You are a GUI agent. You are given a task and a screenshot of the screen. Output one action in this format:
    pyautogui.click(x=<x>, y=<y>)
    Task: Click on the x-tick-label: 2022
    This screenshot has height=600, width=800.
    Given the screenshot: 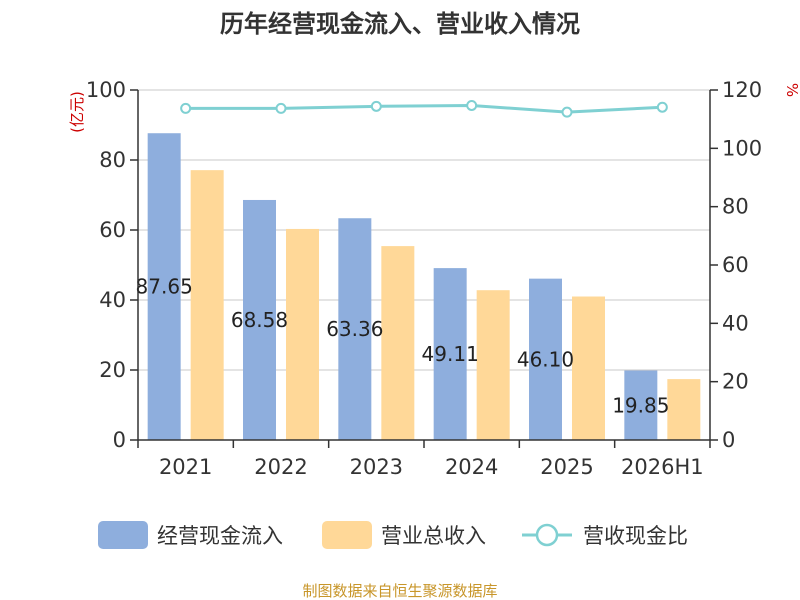 What is the action you would take?
    pyautogui.click(x=280, y=467)
    